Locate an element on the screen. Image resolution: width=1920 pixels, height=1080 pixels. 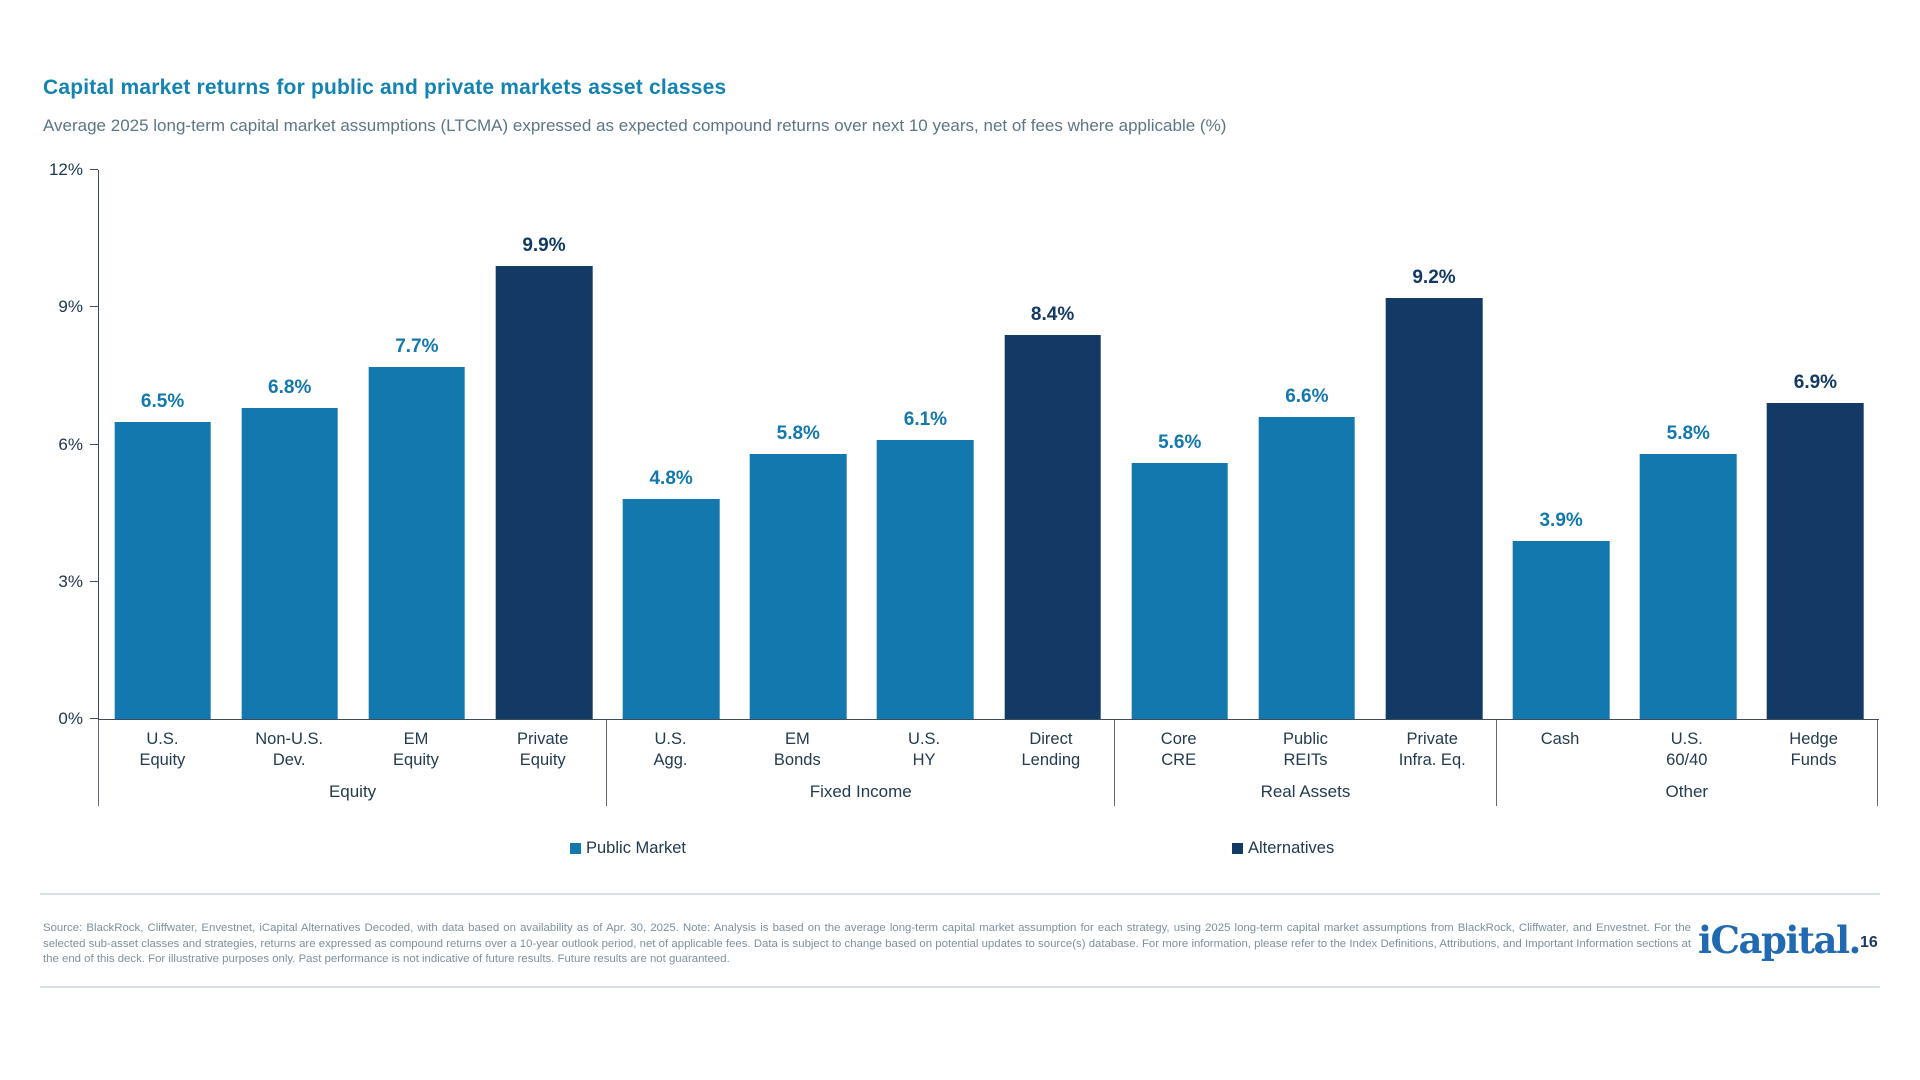
bar-label: EM Equity is located at coordinates (416, 767).